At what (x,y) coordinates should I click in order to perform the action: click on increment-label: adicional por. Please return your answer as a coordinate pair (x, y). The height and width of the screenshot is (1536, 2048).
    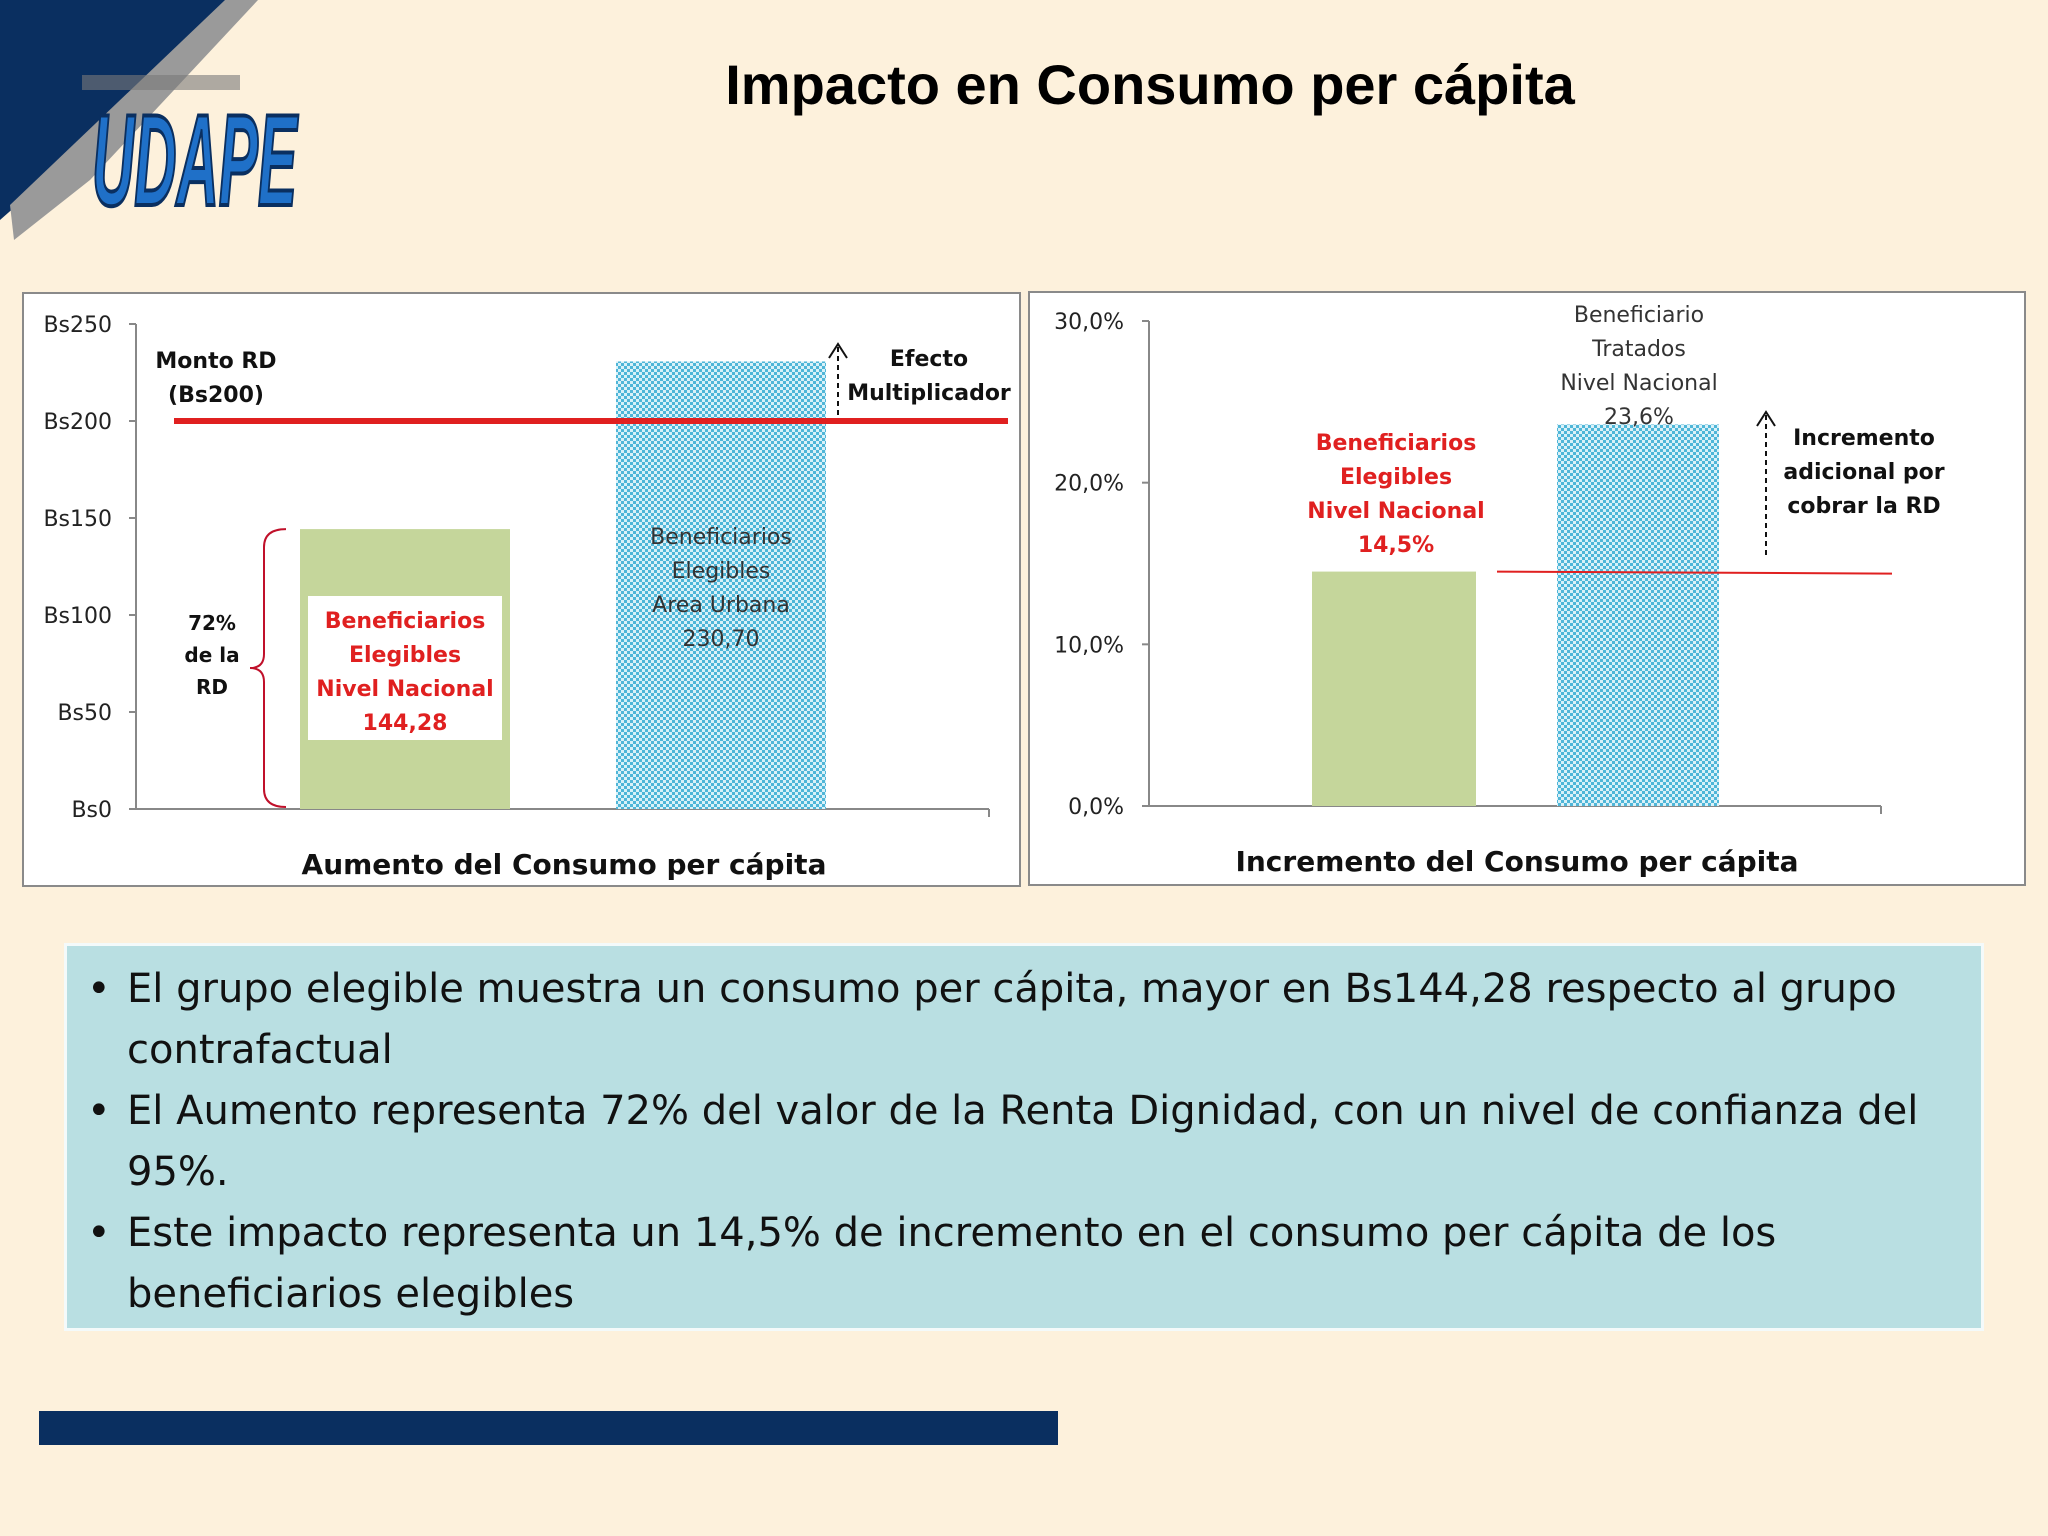
    Looking at the image, I should click on (1863, 472).